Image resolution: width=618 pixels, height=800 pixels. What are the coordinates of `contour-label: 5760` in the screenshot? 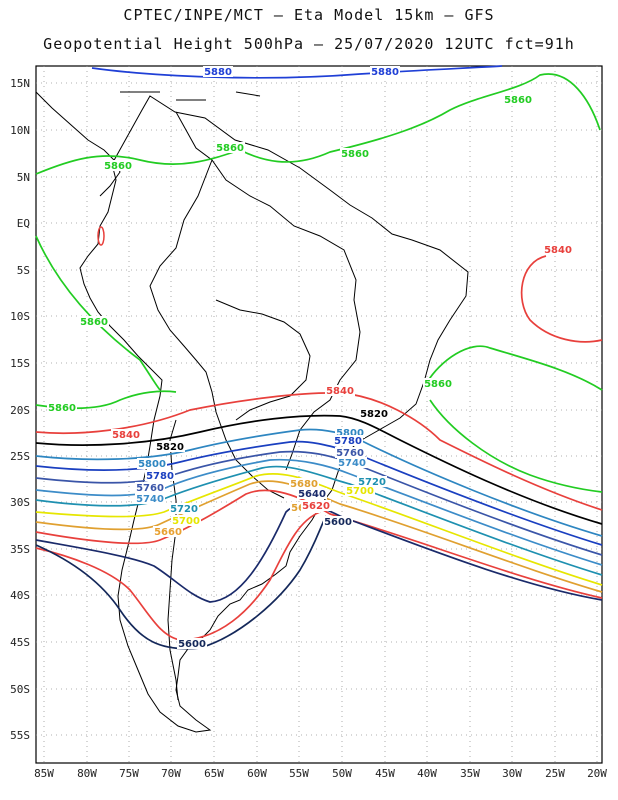 It's located at (150, 488).